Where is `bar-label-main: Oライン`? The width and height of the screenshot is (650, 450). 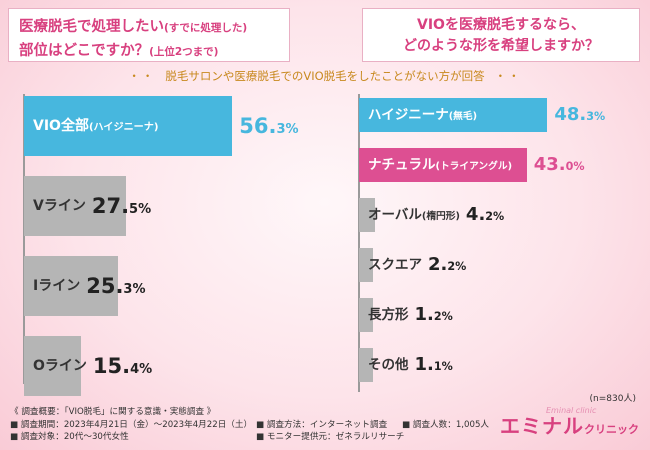 bar-label-main: Oライン is located at coordinates (60, 366).